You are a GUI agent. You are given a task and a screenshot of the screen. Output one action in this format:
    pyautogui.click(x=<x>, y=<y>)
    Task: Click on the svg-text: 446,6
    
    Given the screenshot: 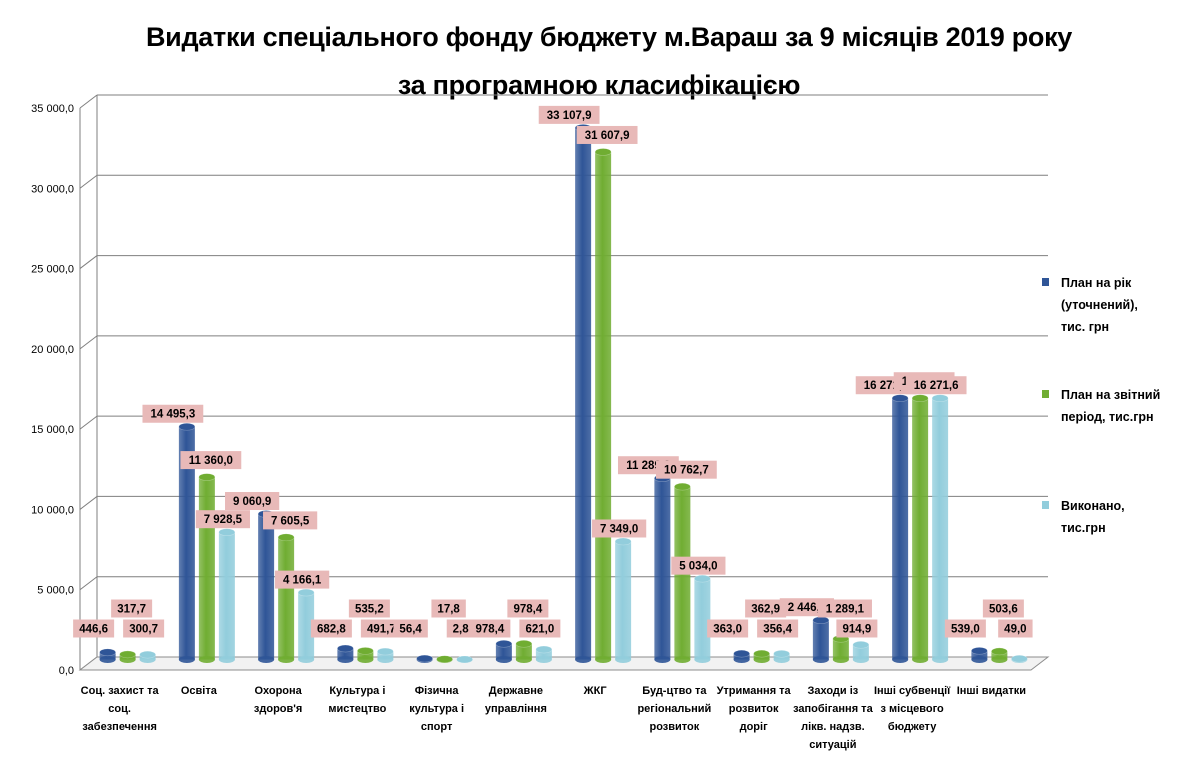 What is the action you would take?
    pyautogui.click(x=93, y=630)
    